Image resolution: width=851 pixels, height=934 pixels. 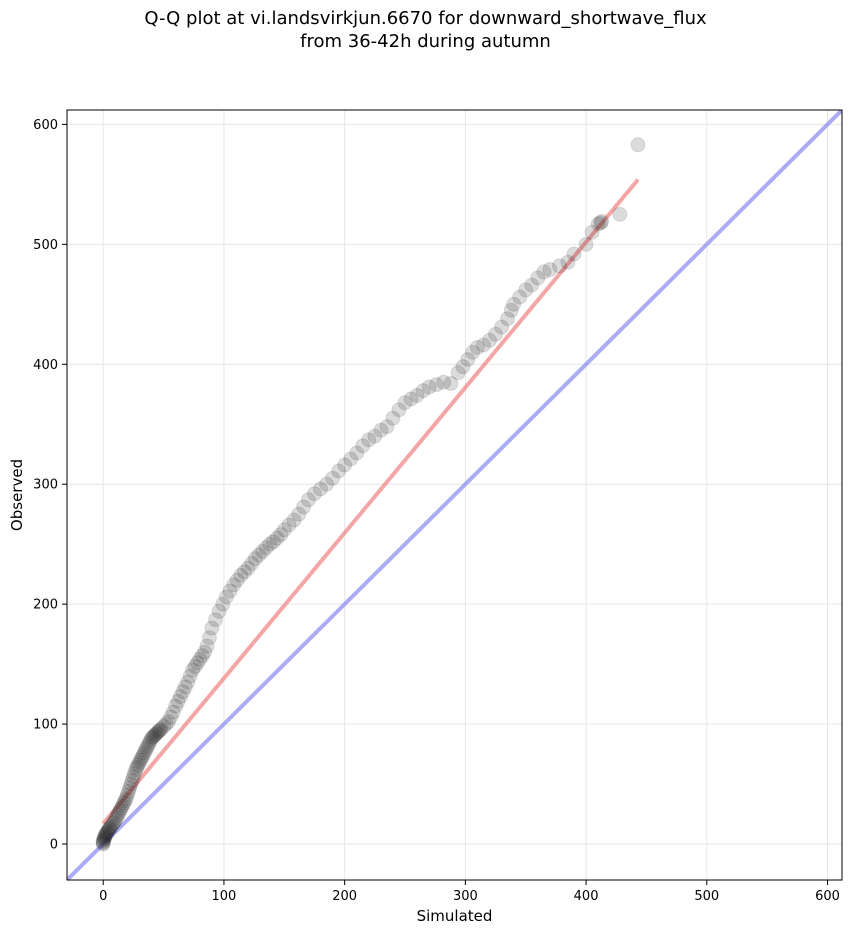 I want to click on y-tick-label: 500, so click(x=45, y=245).